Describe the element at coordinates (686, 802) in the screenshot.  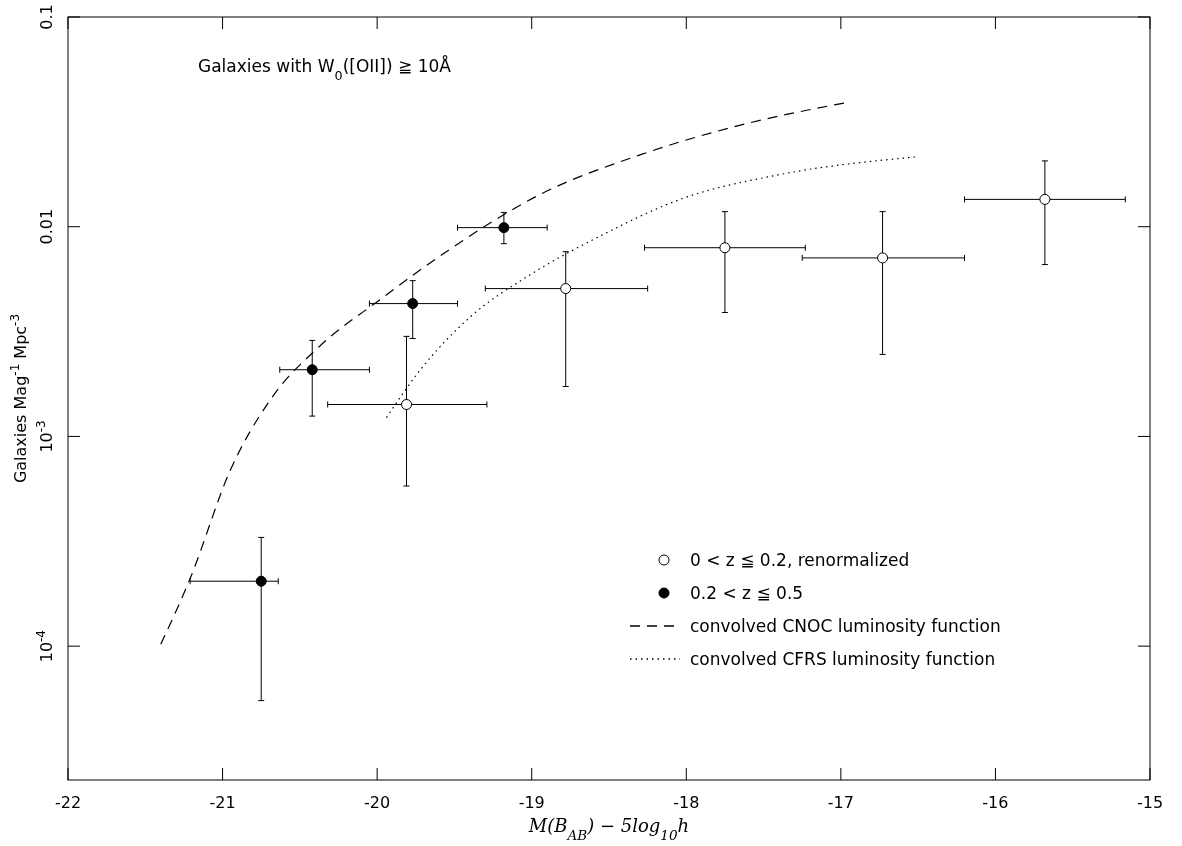
I see `x-tick-label: -18` at that location.